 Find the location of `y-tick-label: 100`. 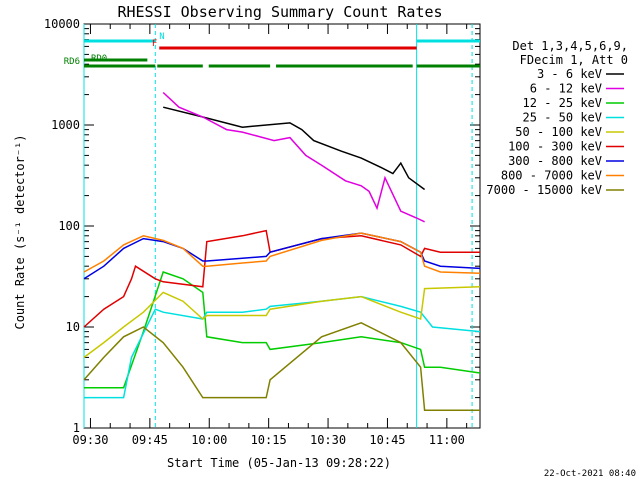

y-tick-label: 100 is located at coordinates (69, 226).